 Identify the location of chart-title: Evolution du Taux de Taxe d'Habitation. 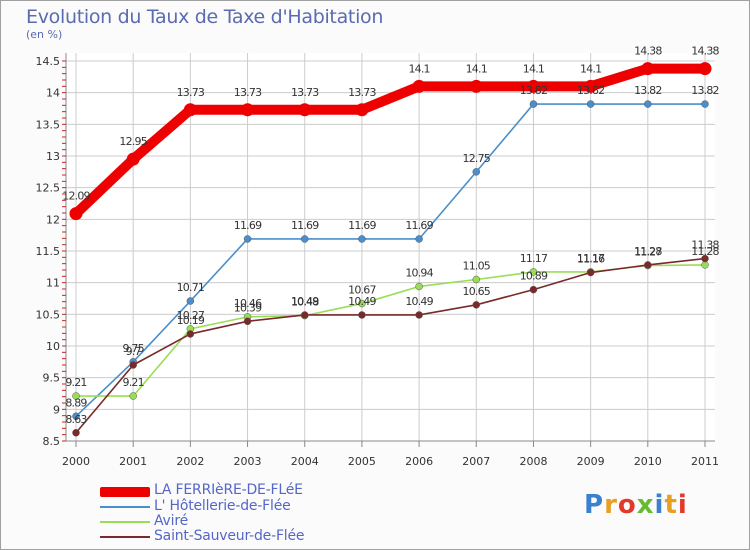
(205, 17).